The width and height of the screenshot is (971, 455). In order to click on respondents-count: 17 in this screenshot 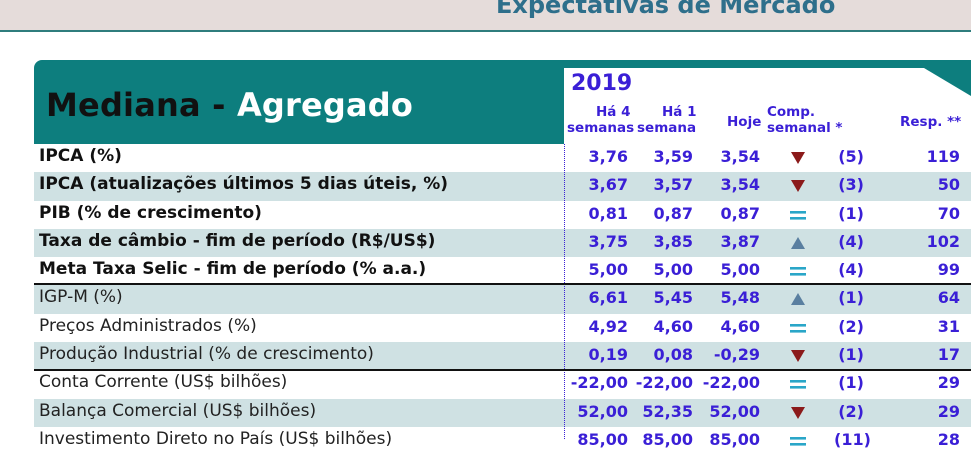, I will do `click(948, 355)`.